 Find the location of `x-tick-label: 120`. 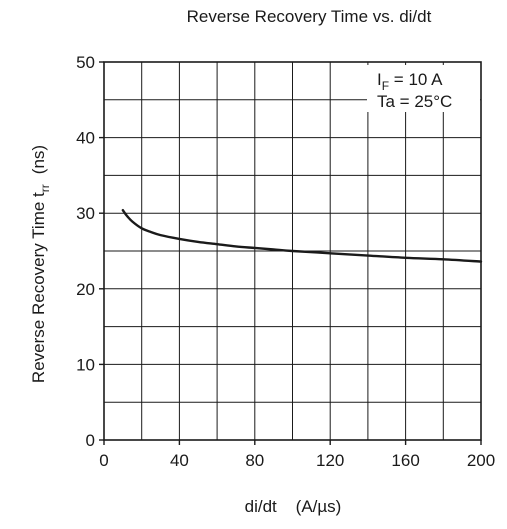

x-tick-label: 120 is located at coordinates (330, 460).